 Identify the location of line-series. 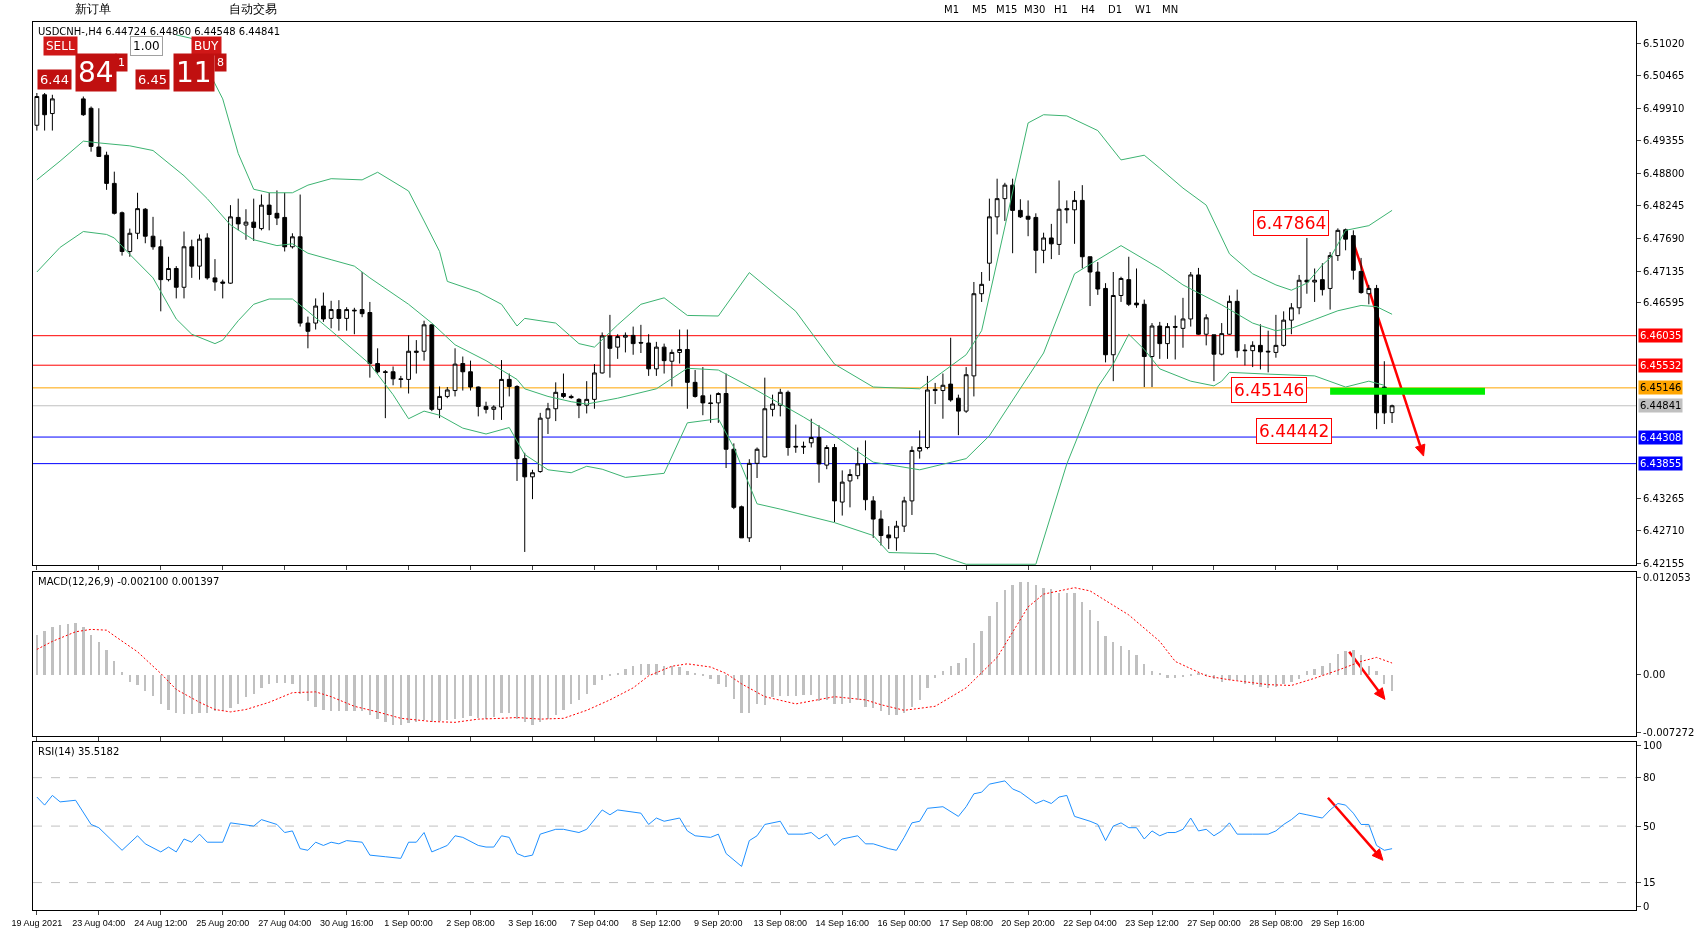
(714, 655).